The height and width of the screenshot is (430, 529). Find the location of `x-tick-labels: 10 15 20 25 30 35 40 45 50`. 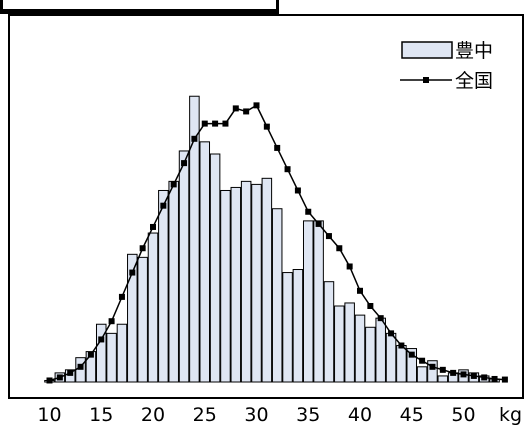

x-tick-labels: 10 15 20 25 30 35 40 45 50 is located at coordinates (256, 415).